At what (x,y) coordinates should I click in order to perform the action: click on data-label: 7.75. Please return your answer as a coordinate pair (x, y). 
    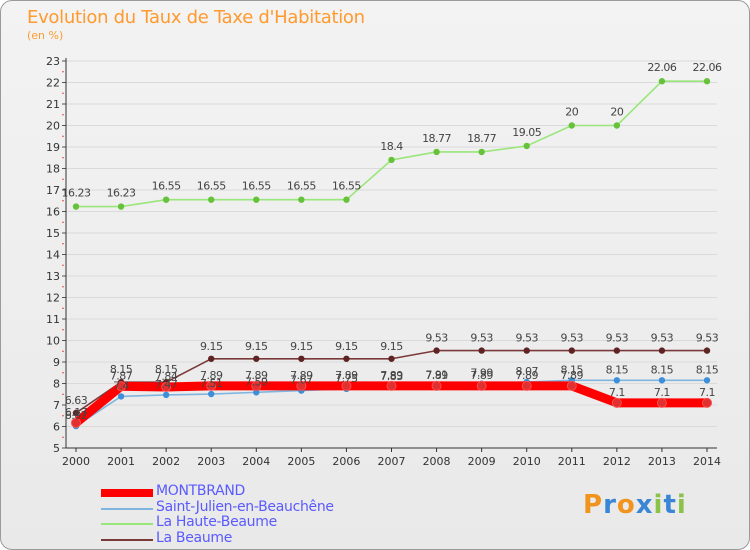
    Looking at the image, I should click on (346, 378).